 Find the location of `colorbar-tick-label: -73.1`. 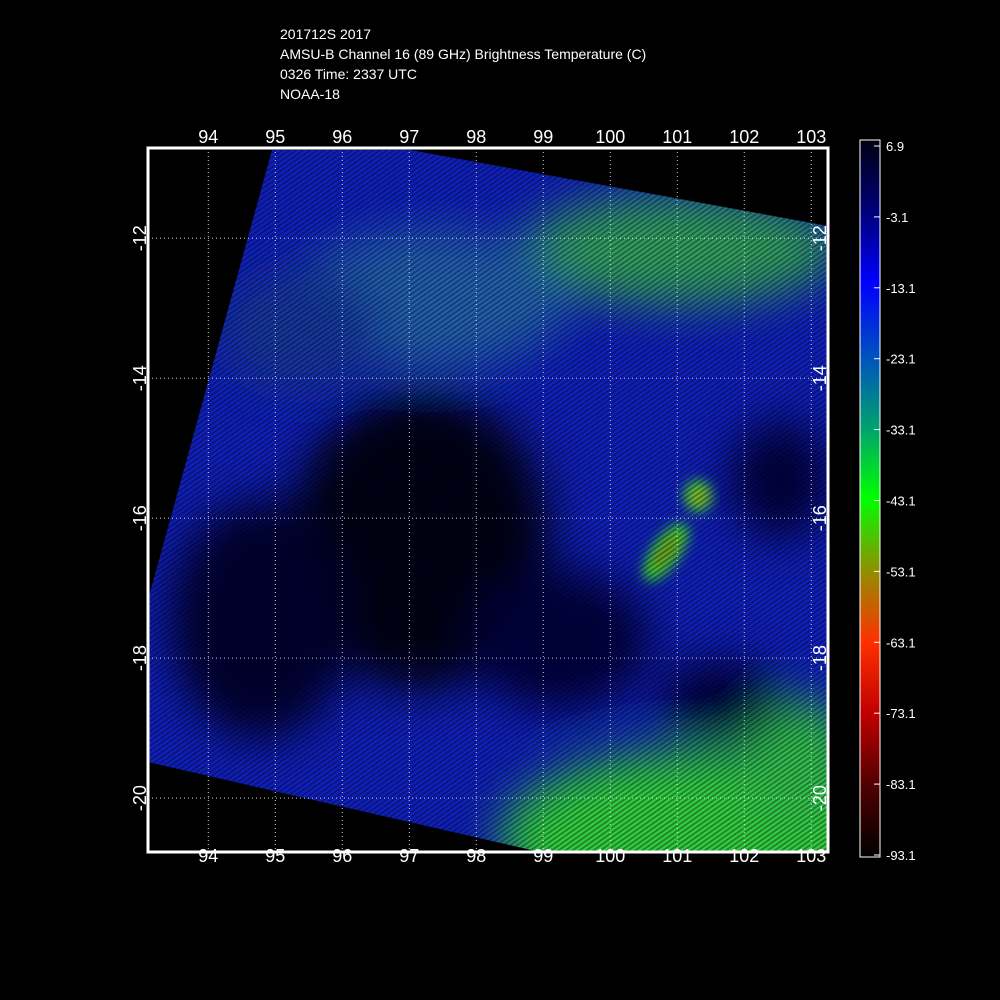

colorbar-tick-label: -73.1 is located at coordinates (901, 713).